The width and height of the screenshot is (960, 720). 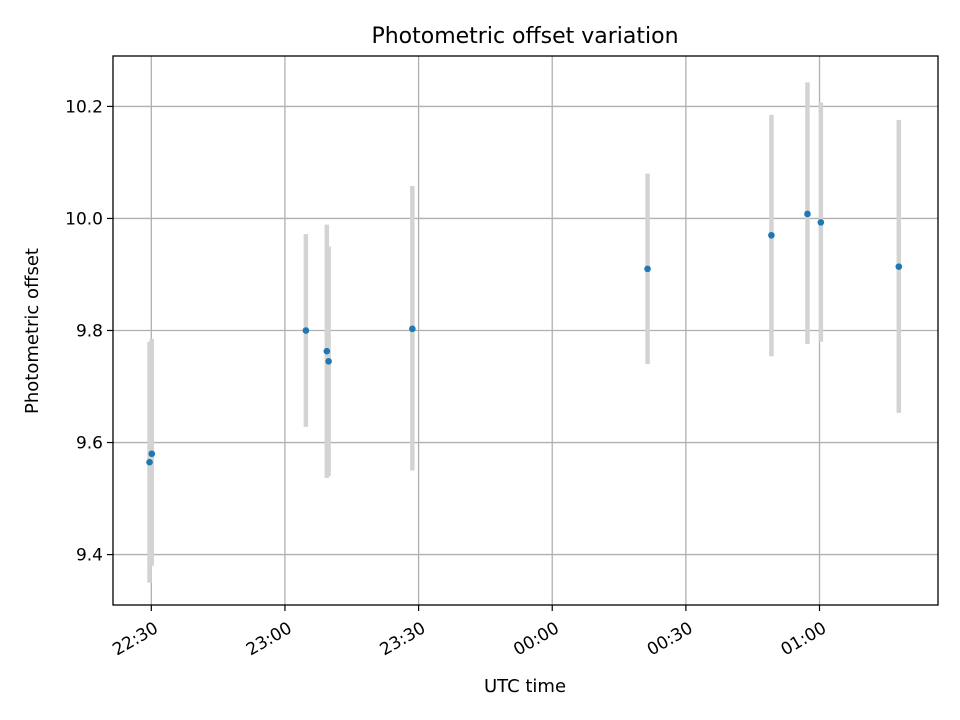 What do you see at coordinates (536, 639) in the screenshot?
I see `x-tick-label: 00:00` at bounding box center [536, 639].